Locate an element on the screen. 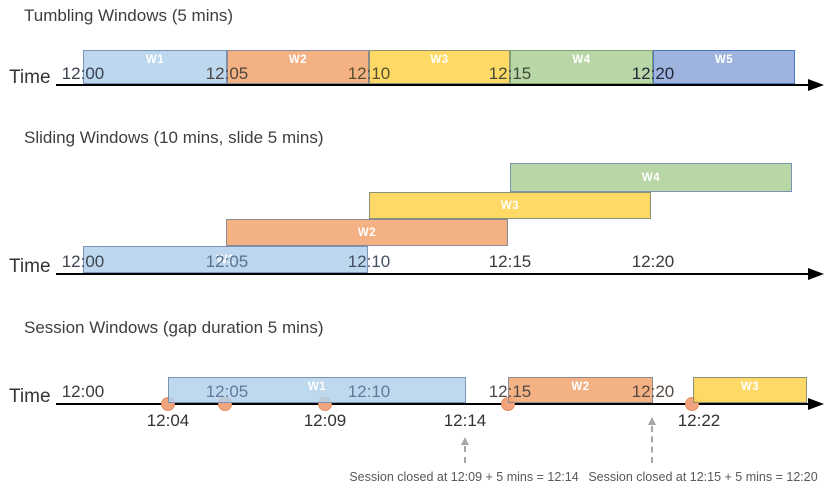 Image resolution: width=829 pixels, height=498 pixels. session-close-annotation: Session closed at 12:15 + 5 mins = 12:20 is located at coordinates (703, 477).